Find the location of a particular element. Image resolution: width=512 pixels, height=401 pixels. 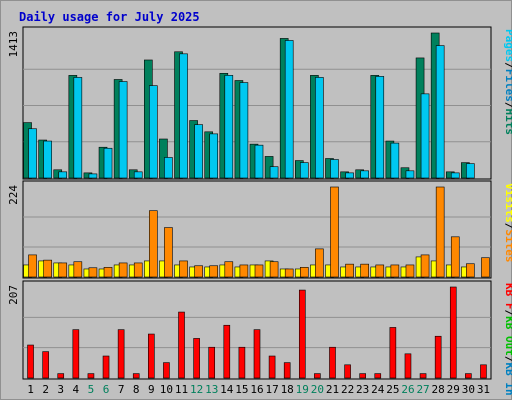

x-tick-label-day-3: 3 is located at coordinates (60, 389).